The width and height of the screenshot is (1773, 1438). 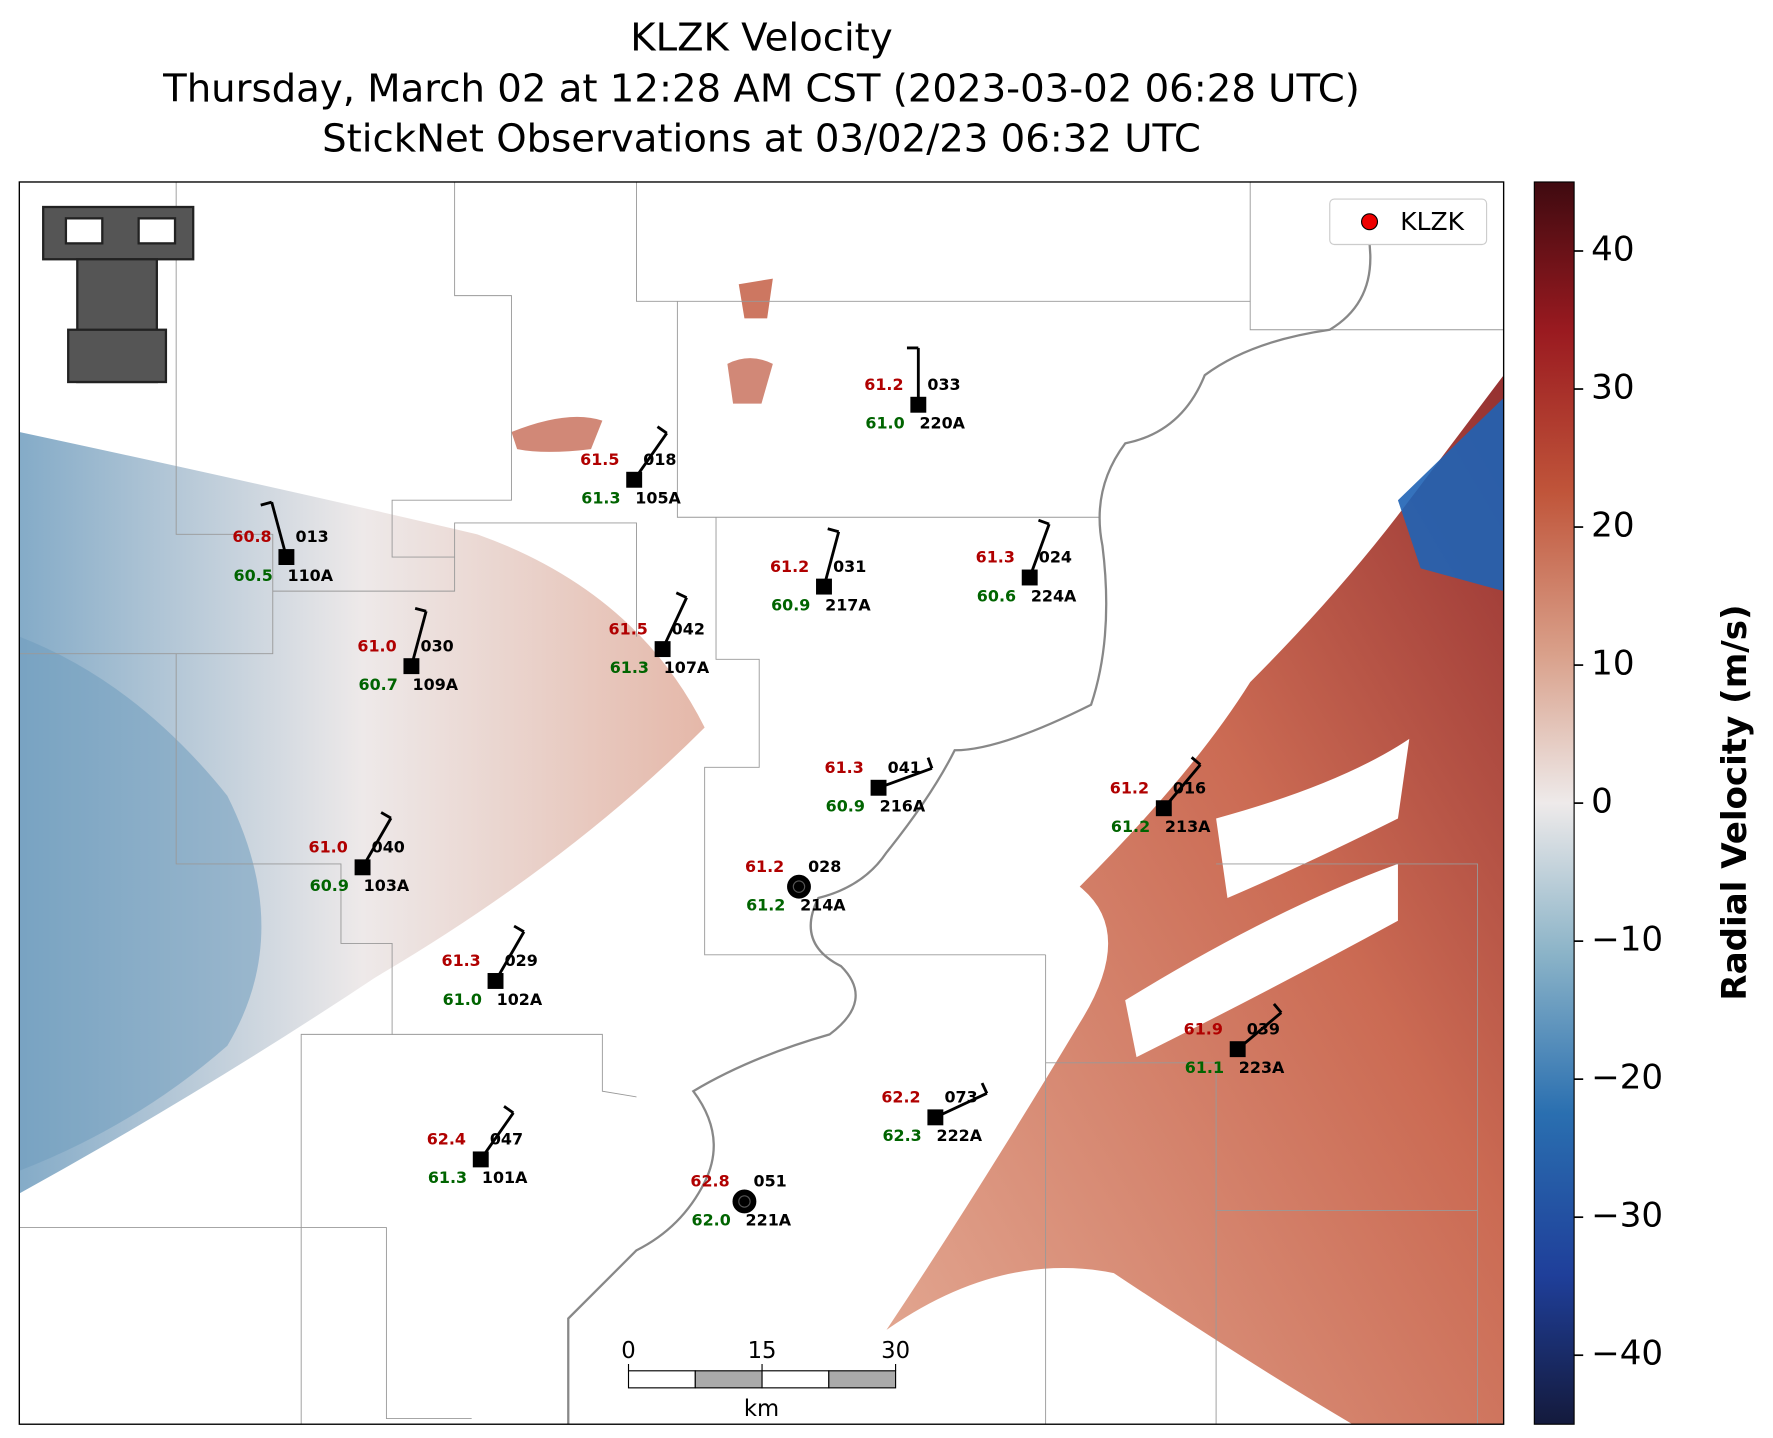 What do you see at coordinates (1618, 801) in the screenshot?
I see `colorbar-ticks: 40 30 20 10 0 −10 −20 −30 −40` at bounding box center [1618, 801].